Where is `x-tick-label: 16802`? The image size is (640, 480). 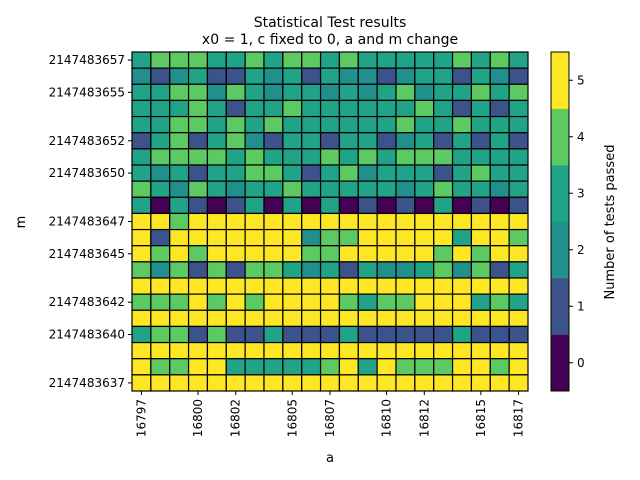 x-tick-label: 16802 is located at coordinates (236, 418).